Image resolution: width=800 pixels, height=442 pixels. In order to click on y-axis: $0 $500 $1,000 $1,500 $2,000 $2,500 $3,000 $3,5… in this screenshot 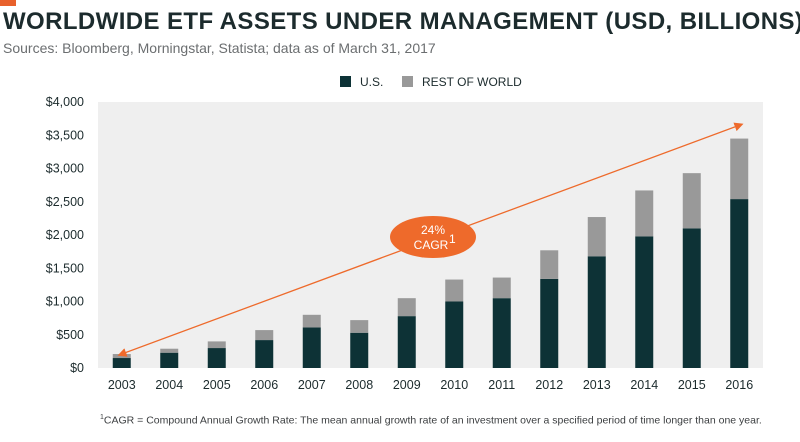, I will do `click(65, 235)`.